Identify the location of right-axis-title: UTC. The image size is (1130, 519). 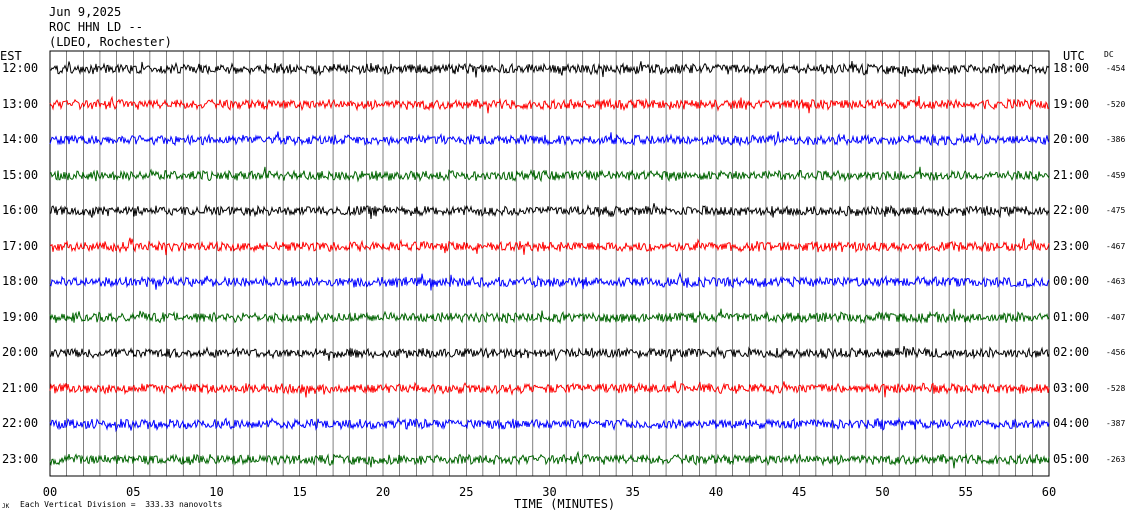
(1074, 56).